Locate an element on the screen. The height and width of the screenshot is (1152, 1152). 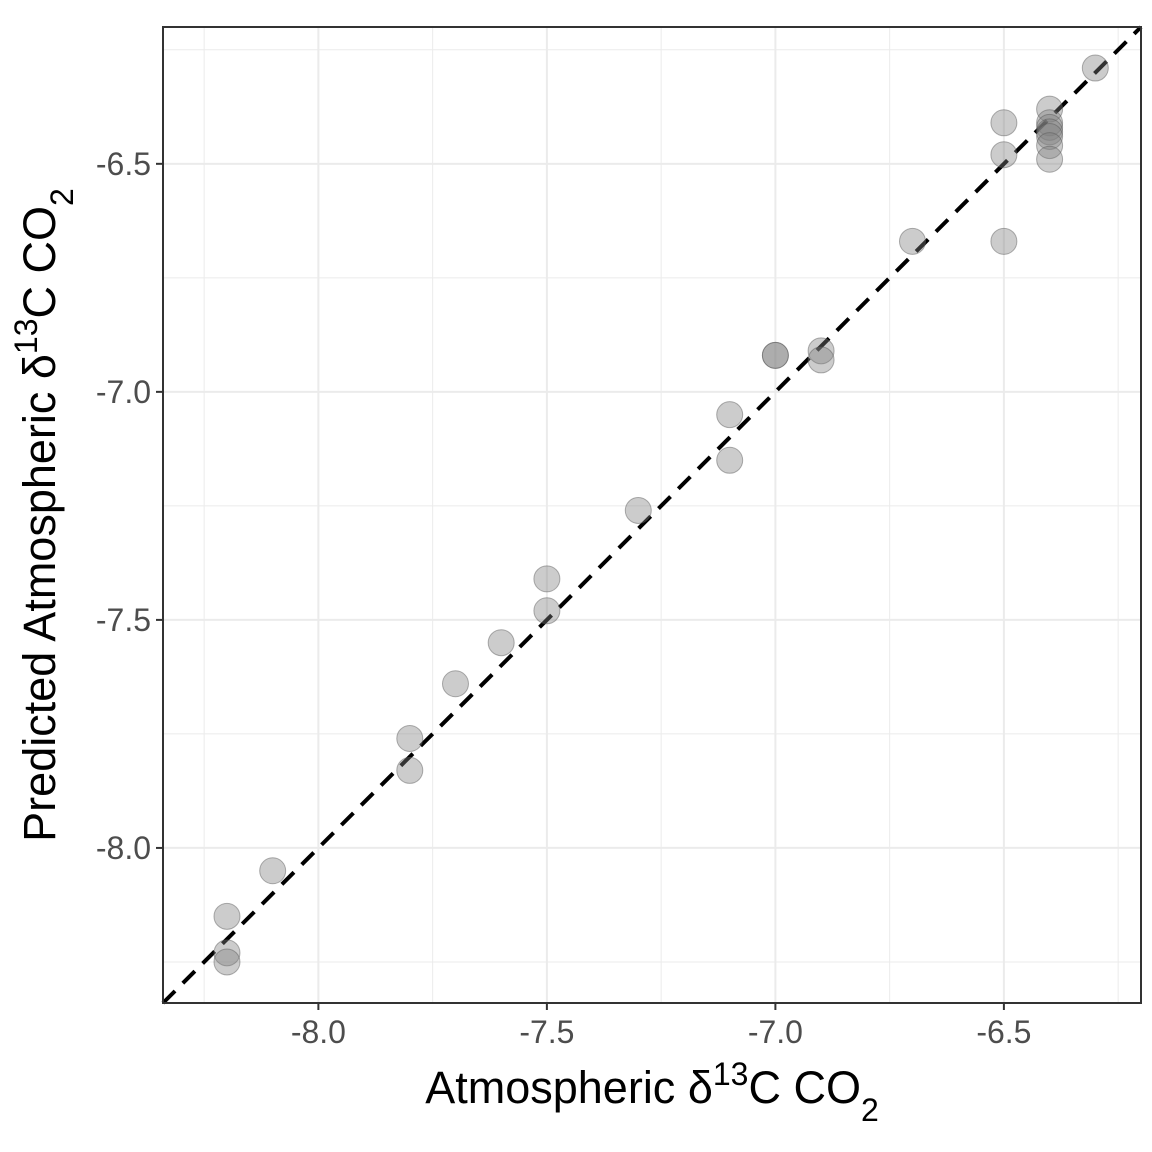
y-tick-label: -8.0 is located at coordinates (123, 848).